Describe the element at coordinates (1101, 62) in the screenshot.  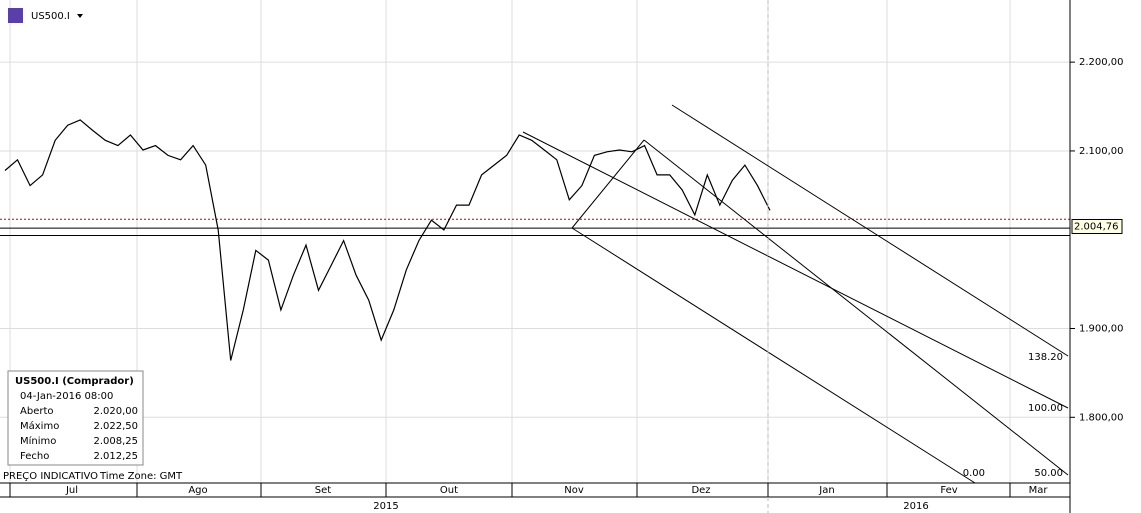
I see `y-tick-label: 2.200,00` at that location.